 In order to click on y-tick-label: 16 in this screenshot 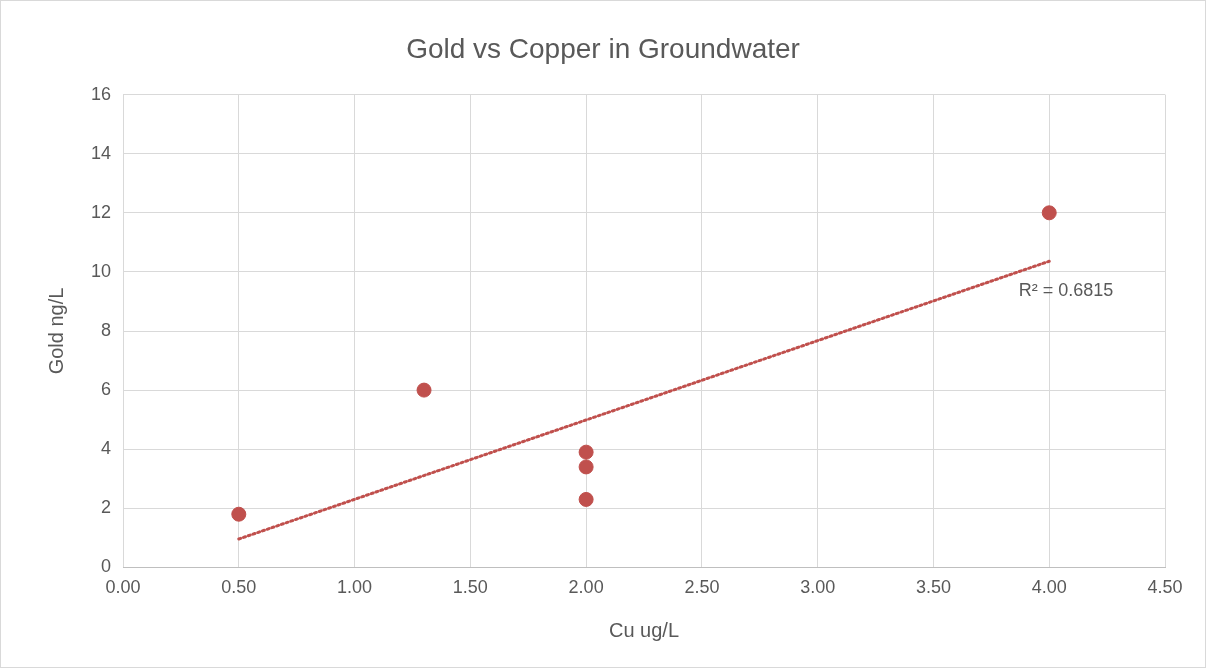, I will do `click(101, 93)`.